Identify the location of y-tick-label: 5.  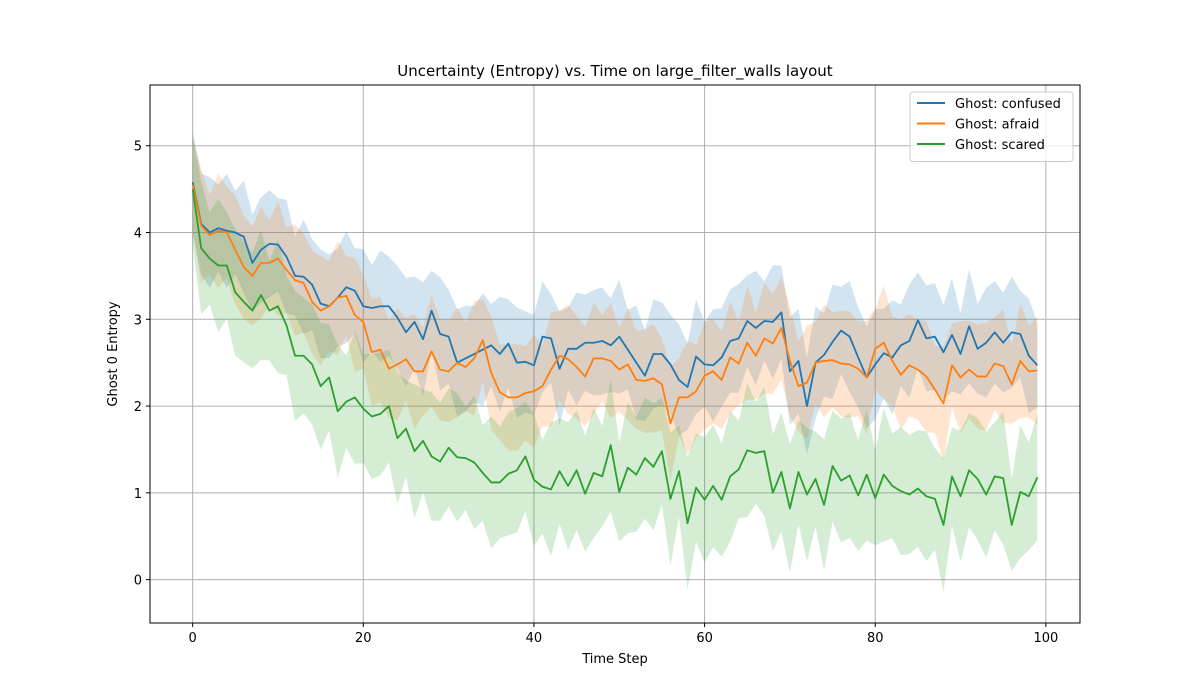
(138, 147).